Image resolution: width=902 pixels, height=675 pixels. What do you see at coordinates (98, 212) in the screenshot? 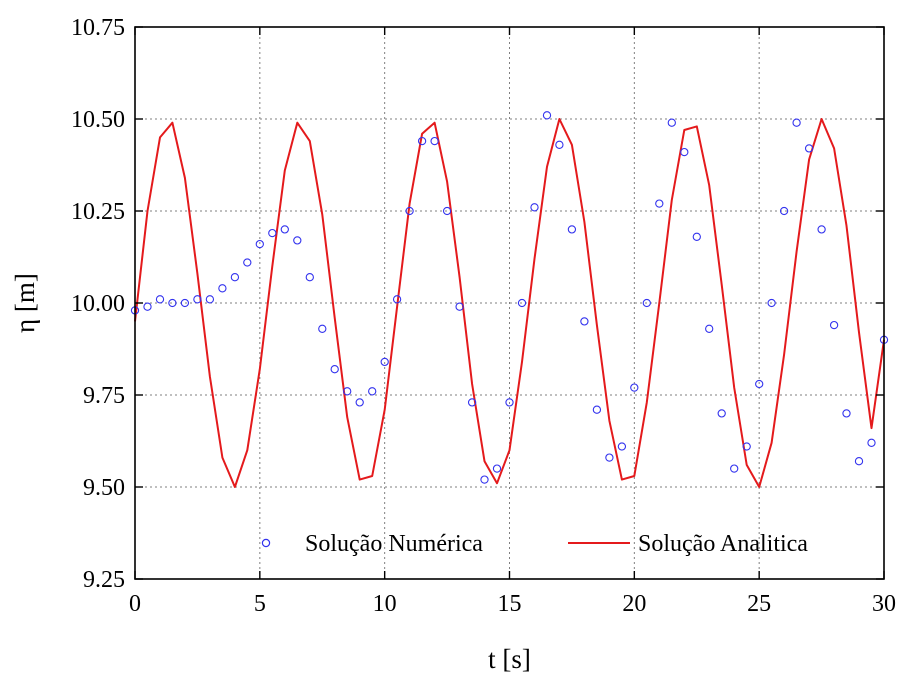
I see `y-tick-label: 10.25` at bounding box center [98, 212].